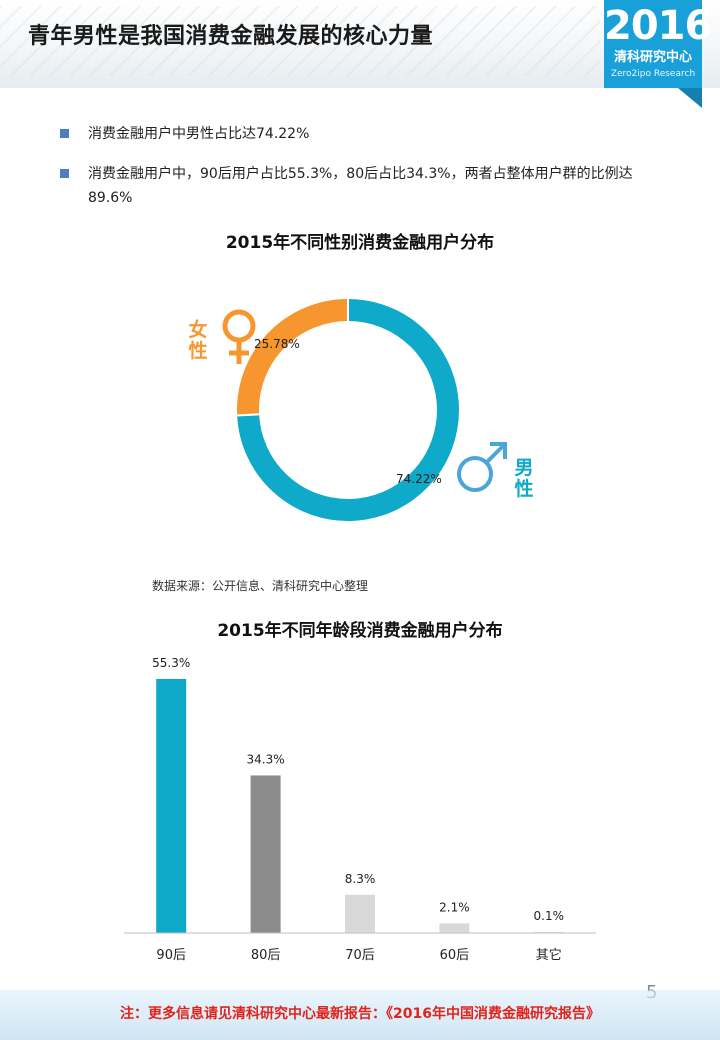 Image resolution: width=720 pixels, height=1040 pixels. I want to click on x-tick-label: 60后, so click(455, 955).